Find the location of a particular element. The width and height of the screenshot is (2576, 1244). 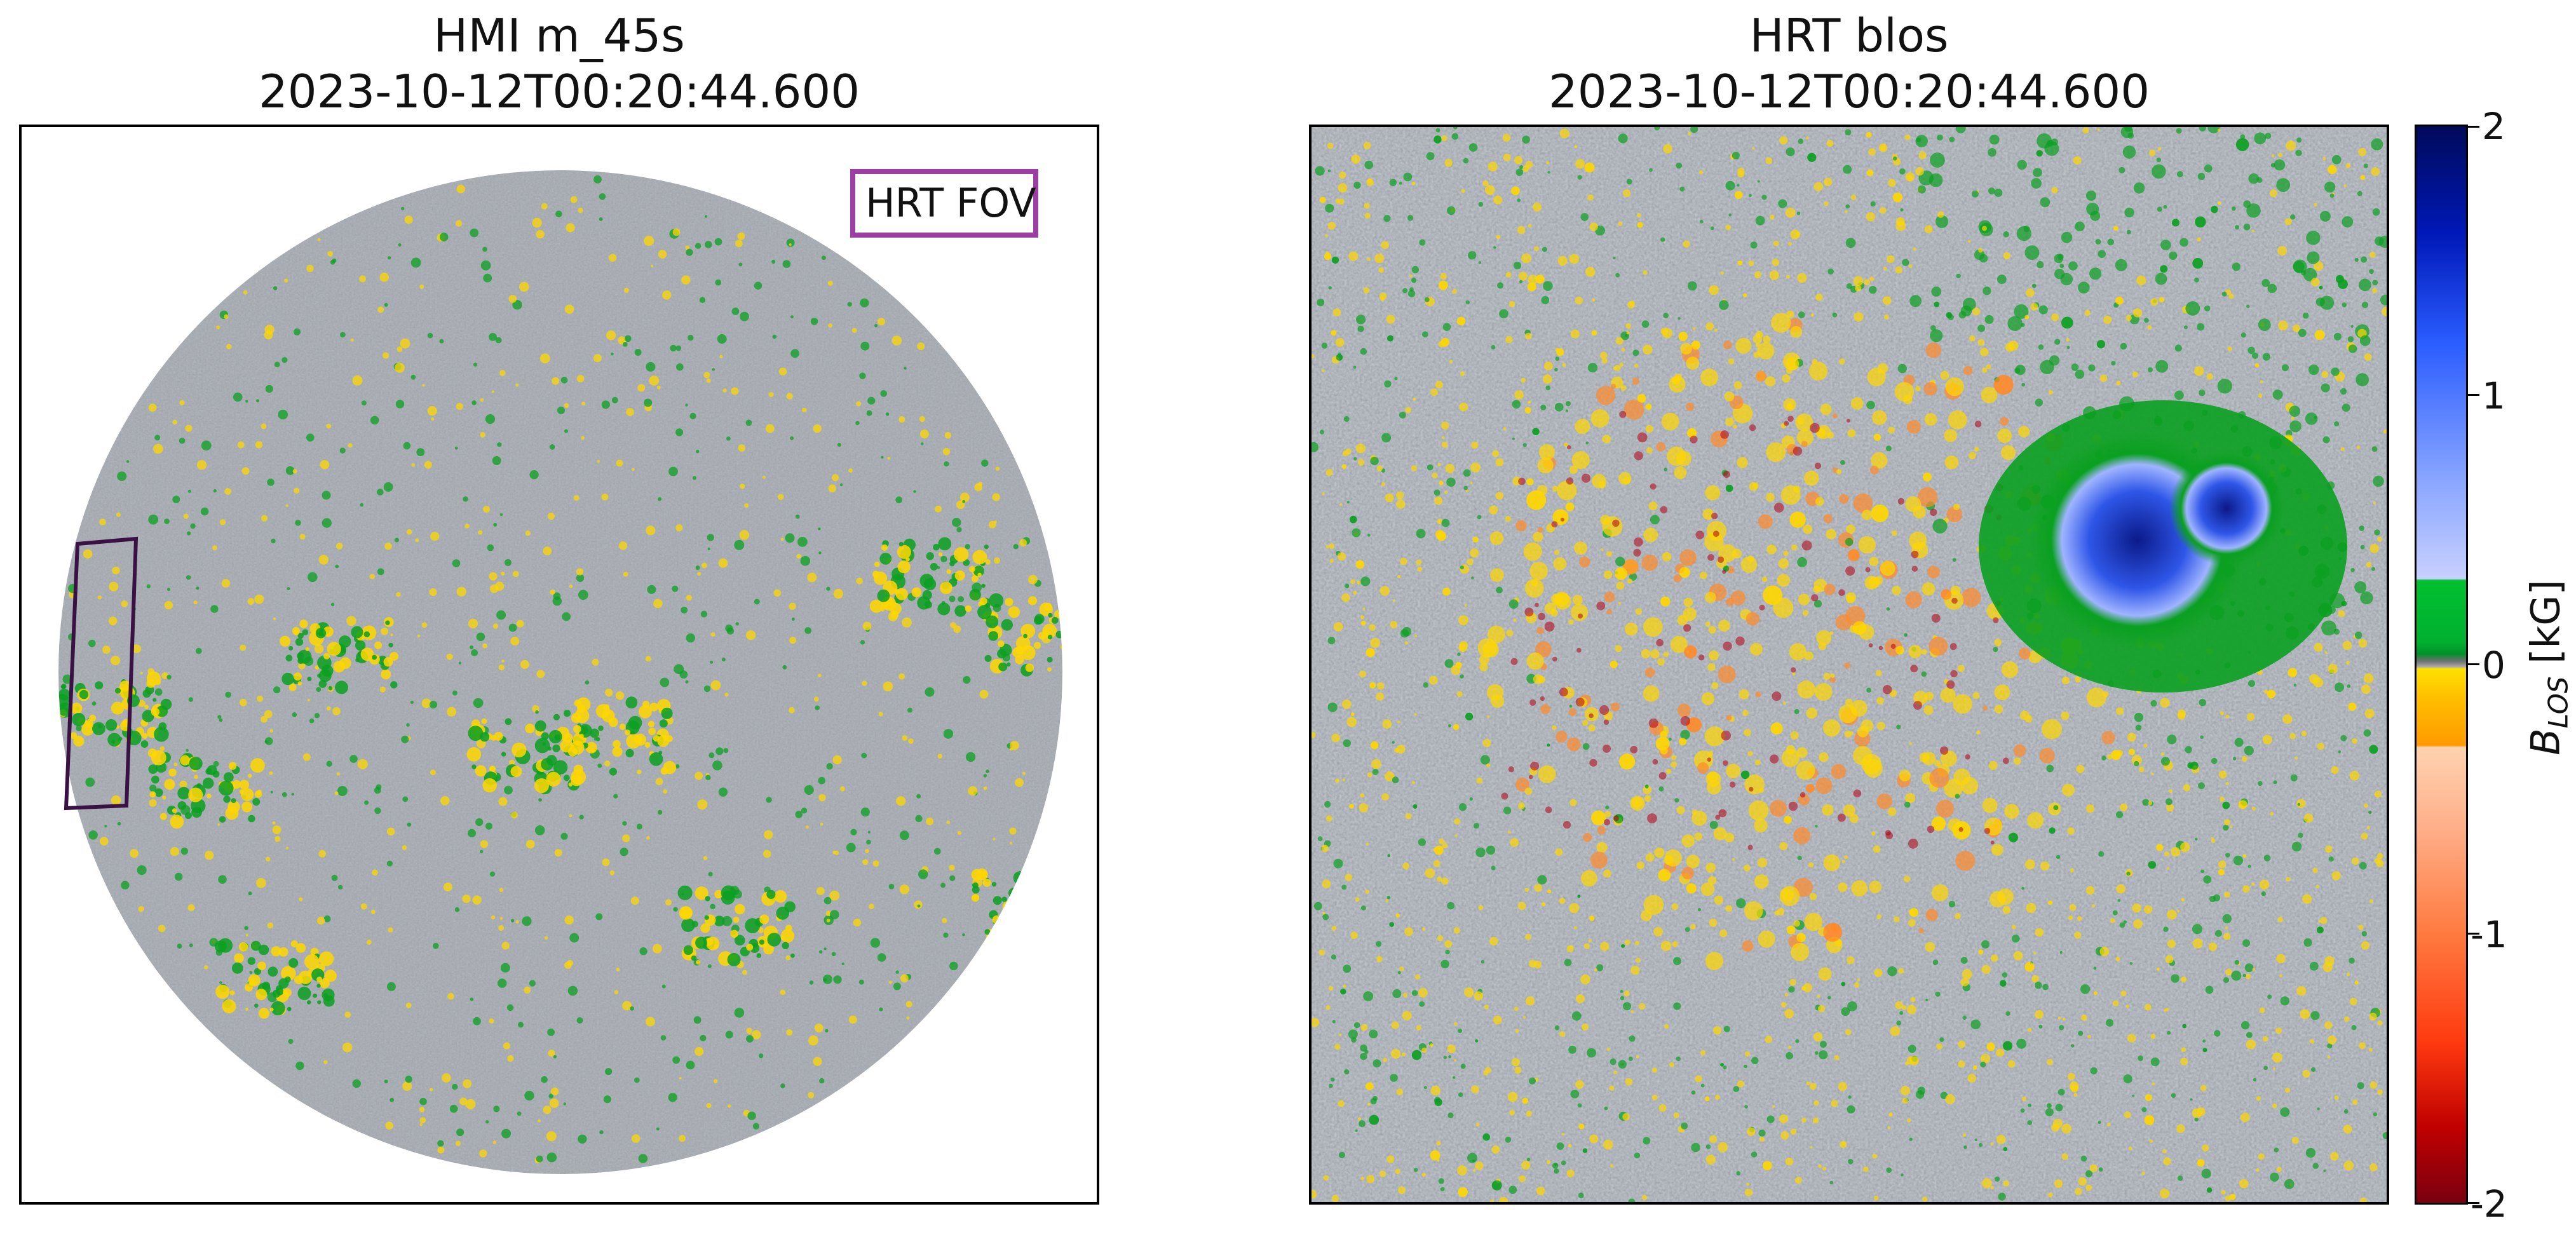

right-title-line2: 2023-10-12T00:20:44.600 is located at coordinates (1849, 91).